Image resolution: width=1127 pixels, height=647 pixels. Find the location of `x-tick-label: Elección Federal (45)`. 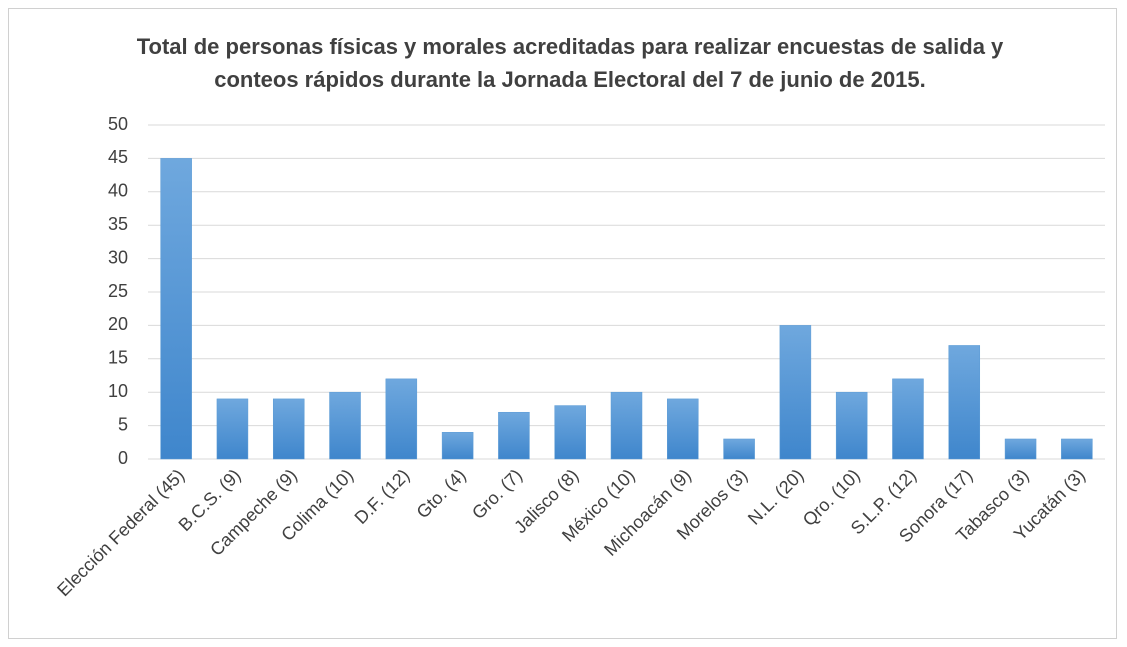

x-tick-label: Elección Federal (45) is located at coordinates (120, 532).